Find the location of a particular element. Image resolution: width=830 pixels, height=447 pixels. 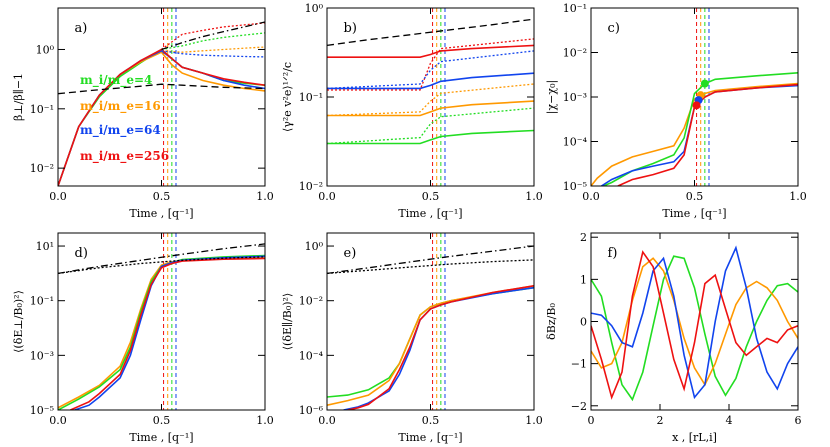

x-tick-label: 4 is located at coordinates (729, 420).